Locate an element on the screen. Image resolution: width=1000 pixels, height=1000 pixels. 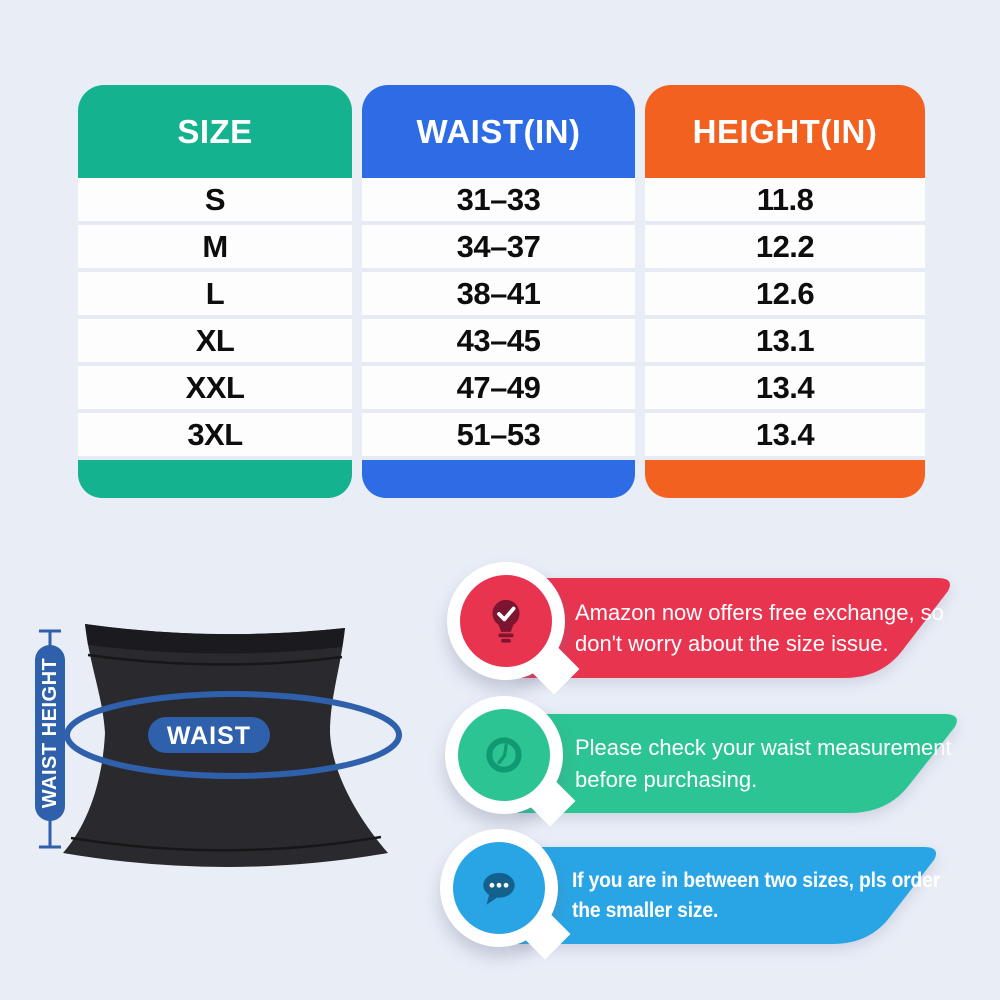
waist-cell: 38–41 is located at coordinates (498, 295).